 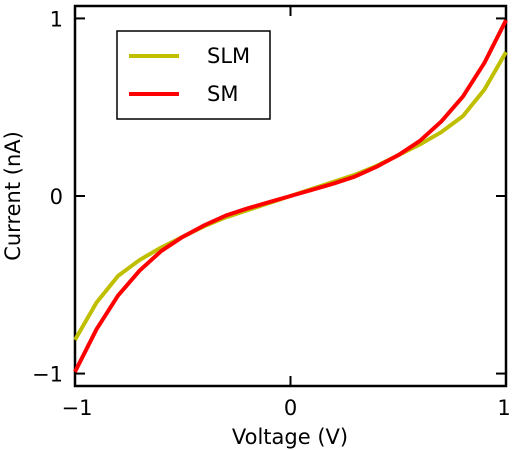 I want to click on y-tick-label: 1, so click(x=56, y=19).